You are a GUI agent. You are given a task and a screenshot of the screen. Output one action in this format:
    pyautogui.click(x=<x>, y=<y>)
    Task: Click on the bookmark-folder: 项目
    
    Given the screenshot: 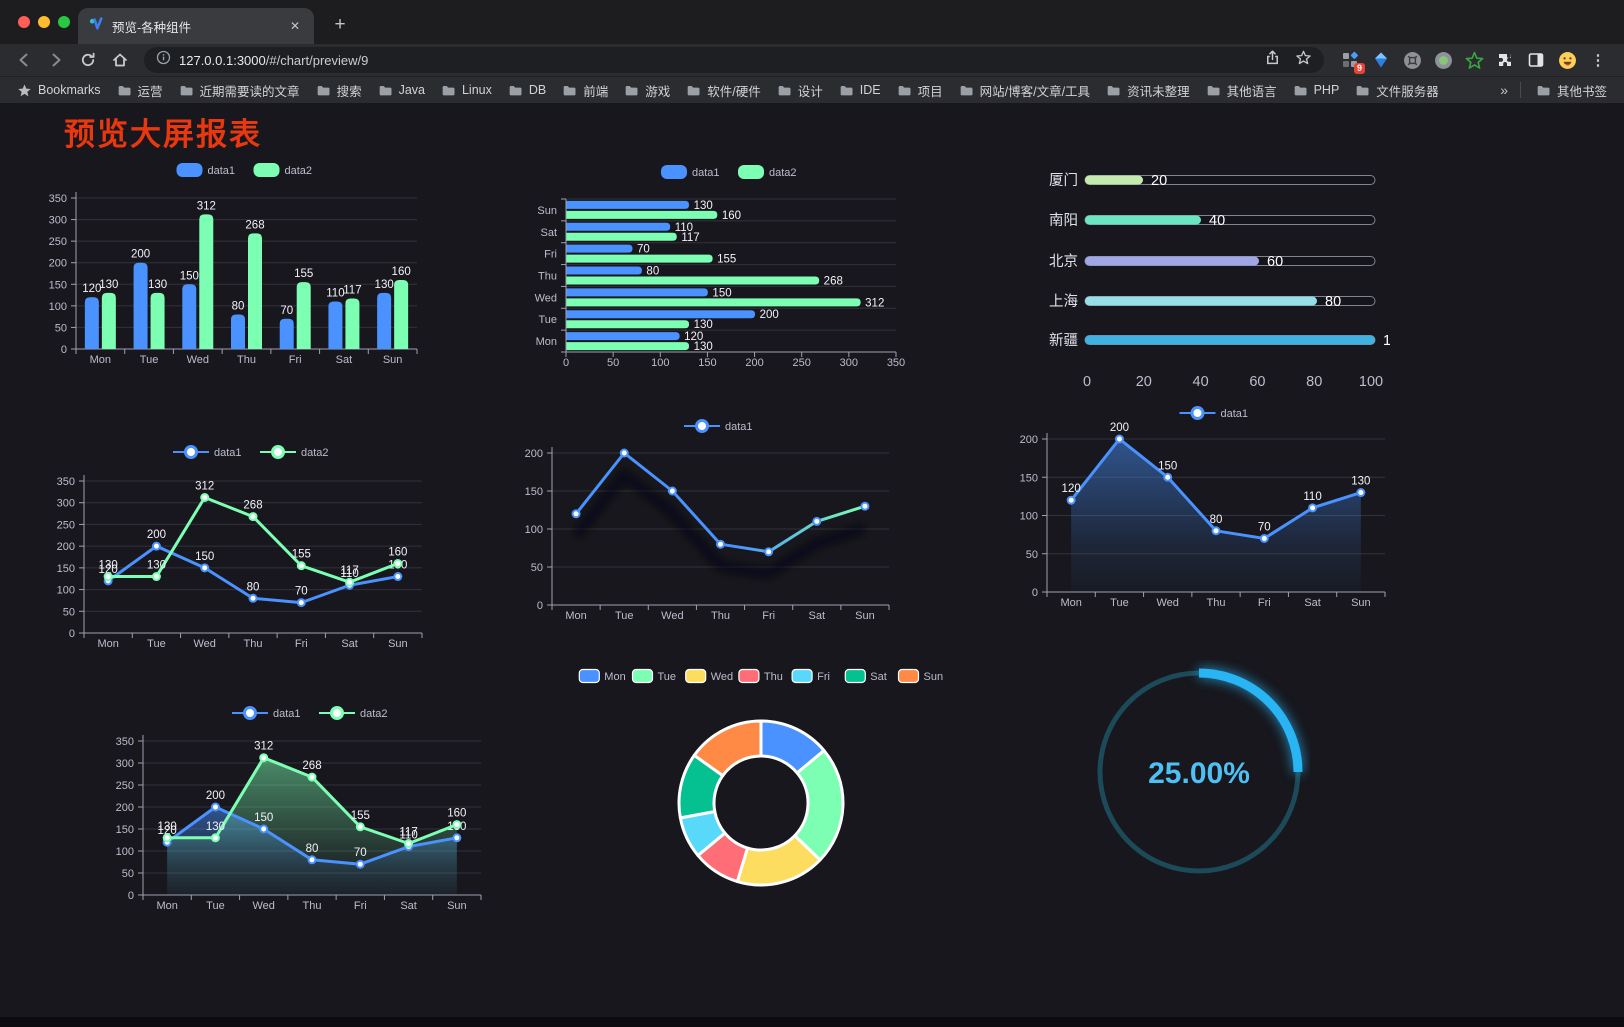 What is the action you would take?
    pyautogui.click(x=920, y=90)
    